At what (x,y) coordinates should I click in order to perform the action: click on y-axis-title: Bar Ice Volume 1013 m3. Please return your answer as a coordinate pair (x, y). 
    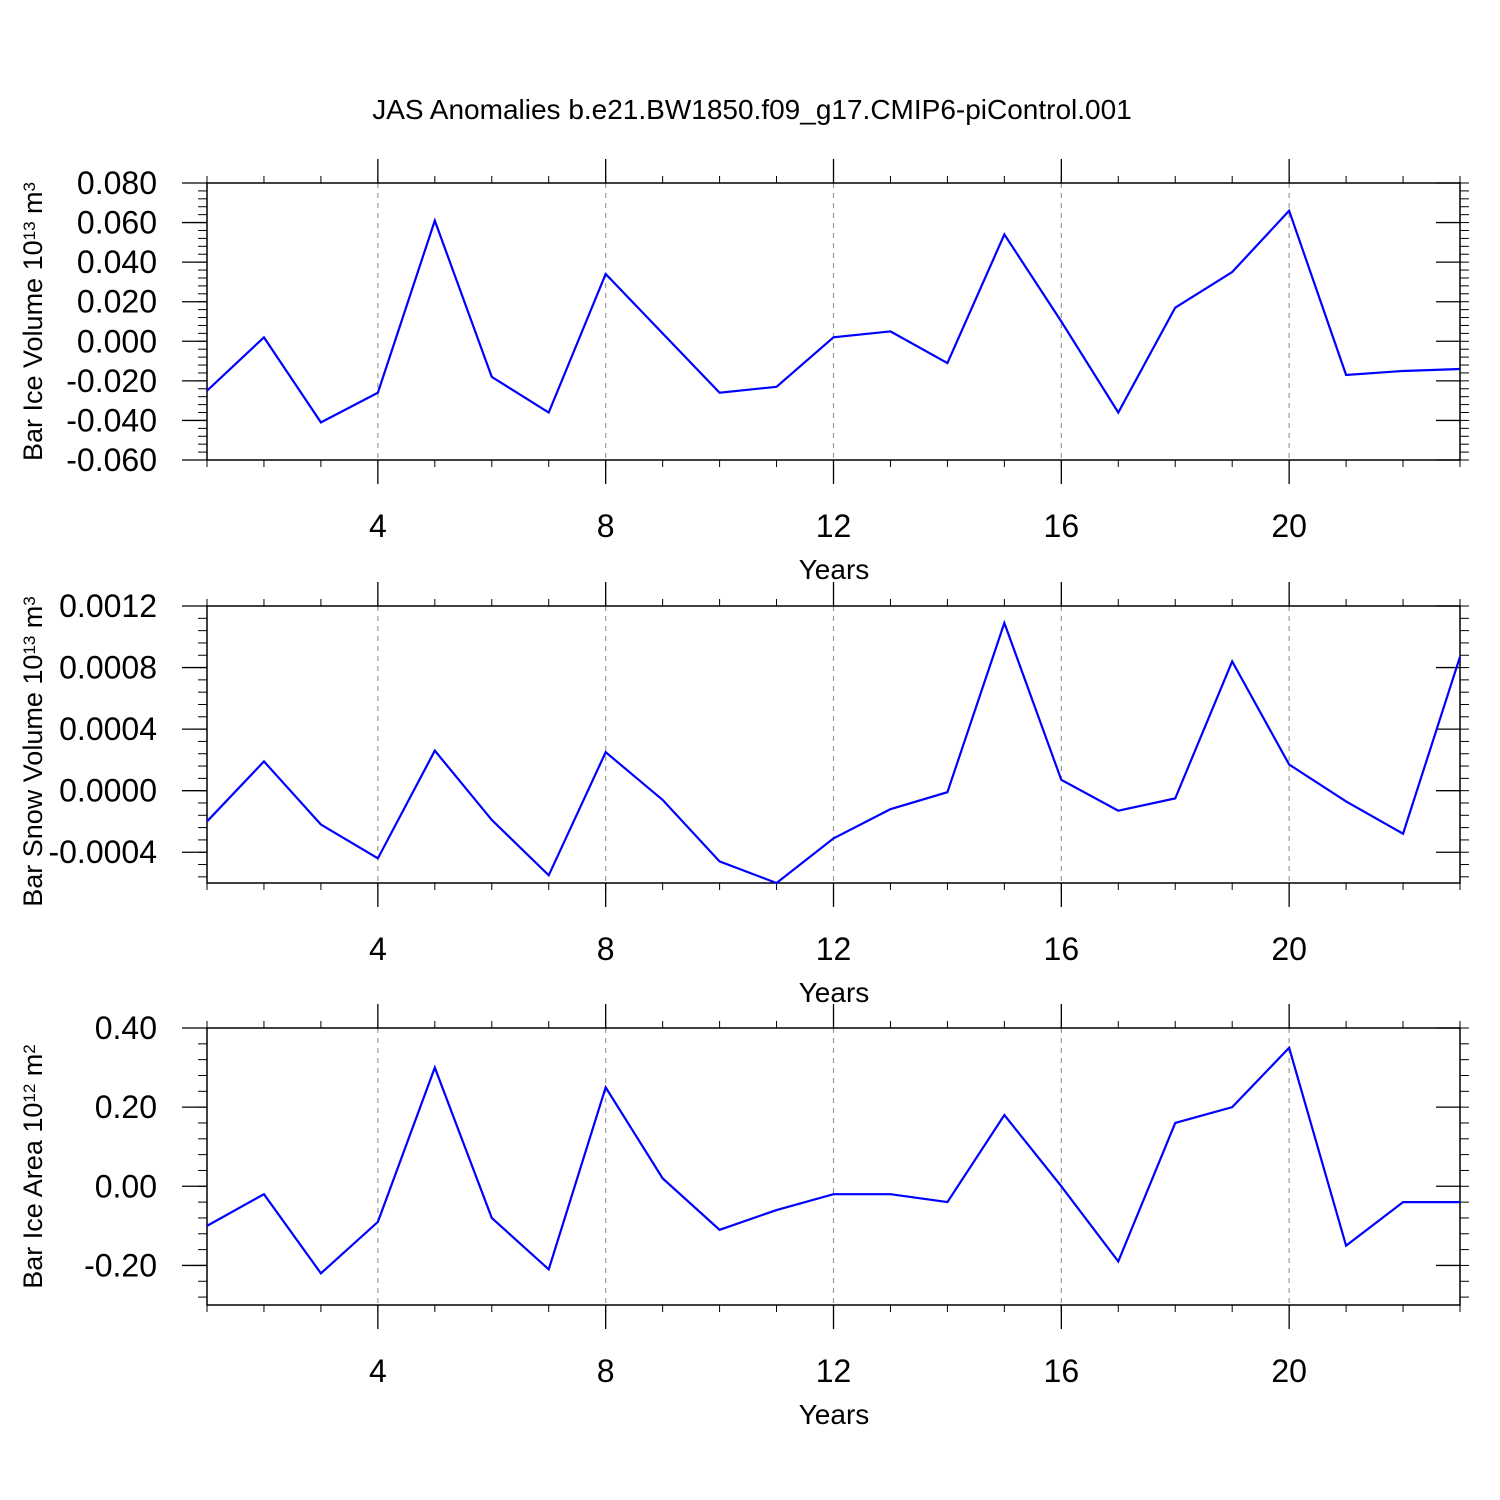
    Looking at the image, I should click on (33, 321).